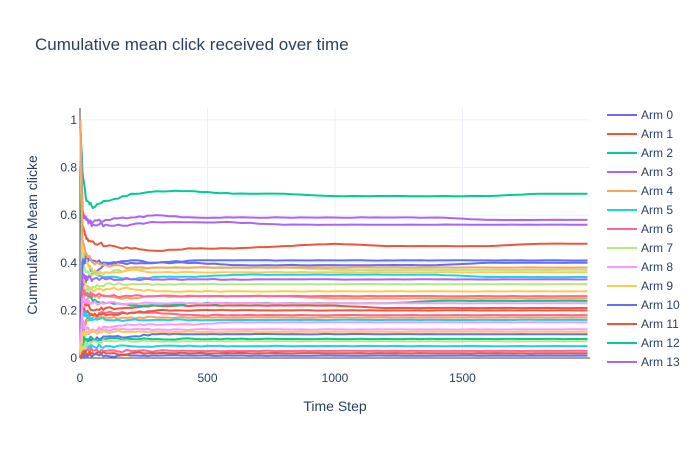 Image resolution: width=700 pixels, height=450 pixels. I want to click on legend-label: Arm 2, so click(657, 153).